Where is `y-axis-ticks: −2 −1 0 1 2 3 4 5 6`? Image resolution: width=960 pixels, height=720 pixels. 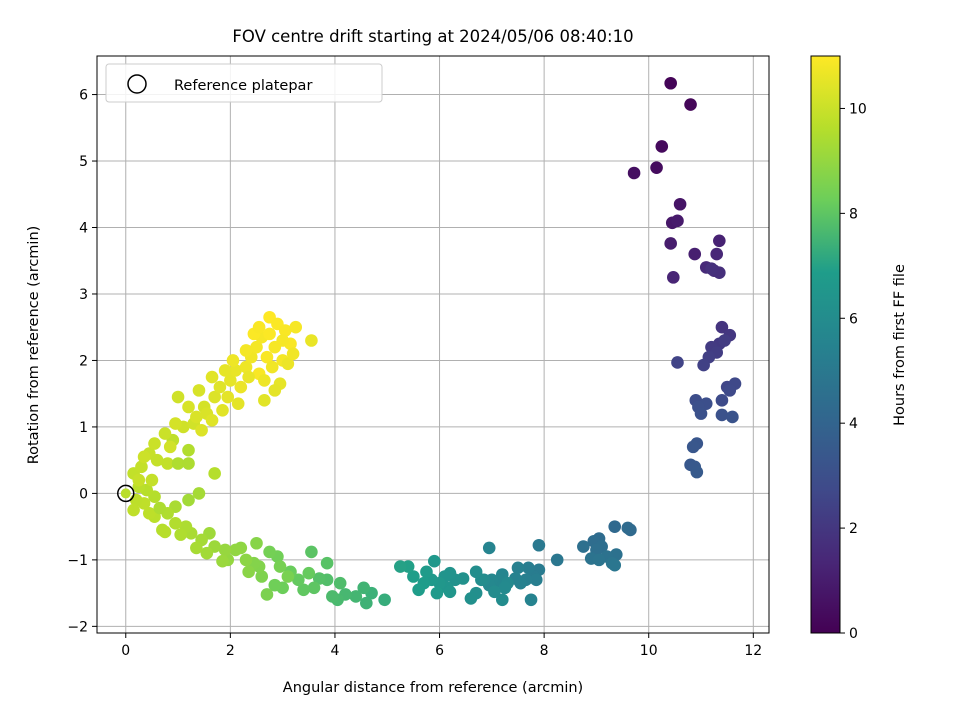
y-axis-ticks: −2 −1 0 1 2 3 4 5 6 is located at coordinates (82, 361).